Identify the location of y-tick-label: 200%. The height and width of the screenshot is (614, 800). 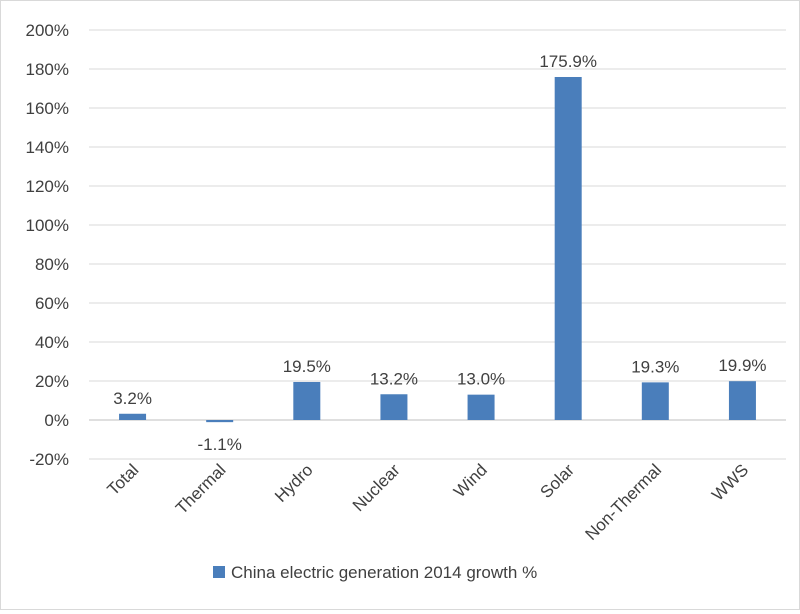
(47, 30).